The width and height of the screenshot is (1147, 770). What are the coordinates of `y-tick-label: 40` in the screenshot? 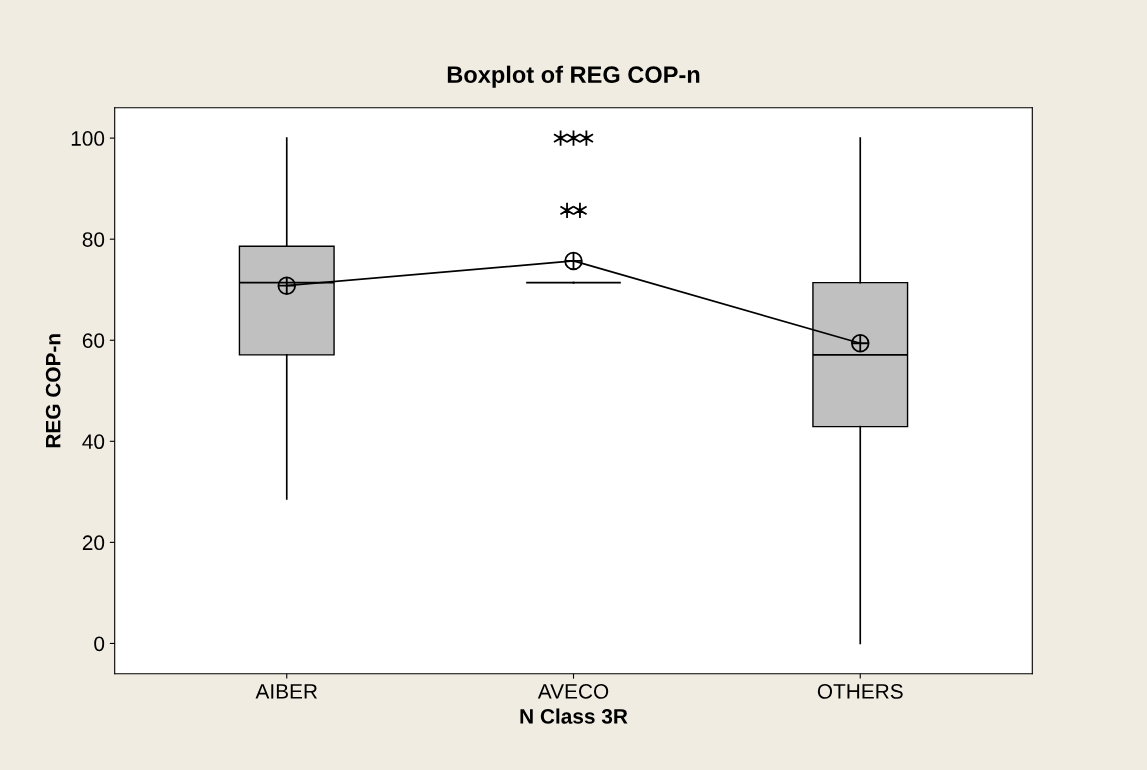 It's located at (93, 442).